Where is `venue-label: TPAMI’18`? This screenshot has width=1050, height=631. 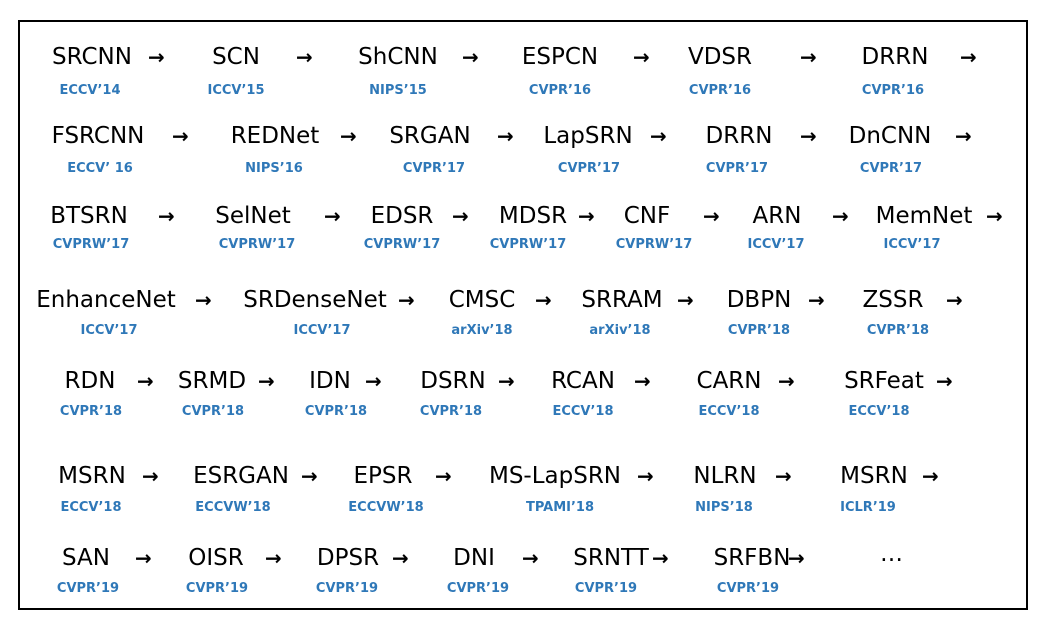
venue-label: TPAMI’18 is located at coordinates (560, 507).